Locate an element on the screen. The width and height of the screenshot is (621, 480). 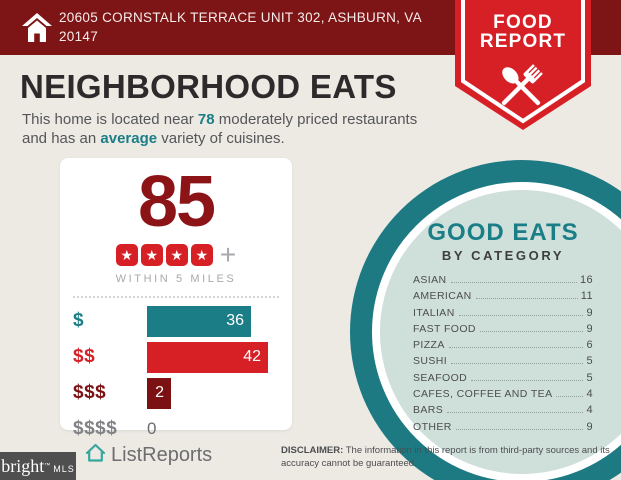
category-row: SEAFOOD 5 is located at coordinates (503, 380).